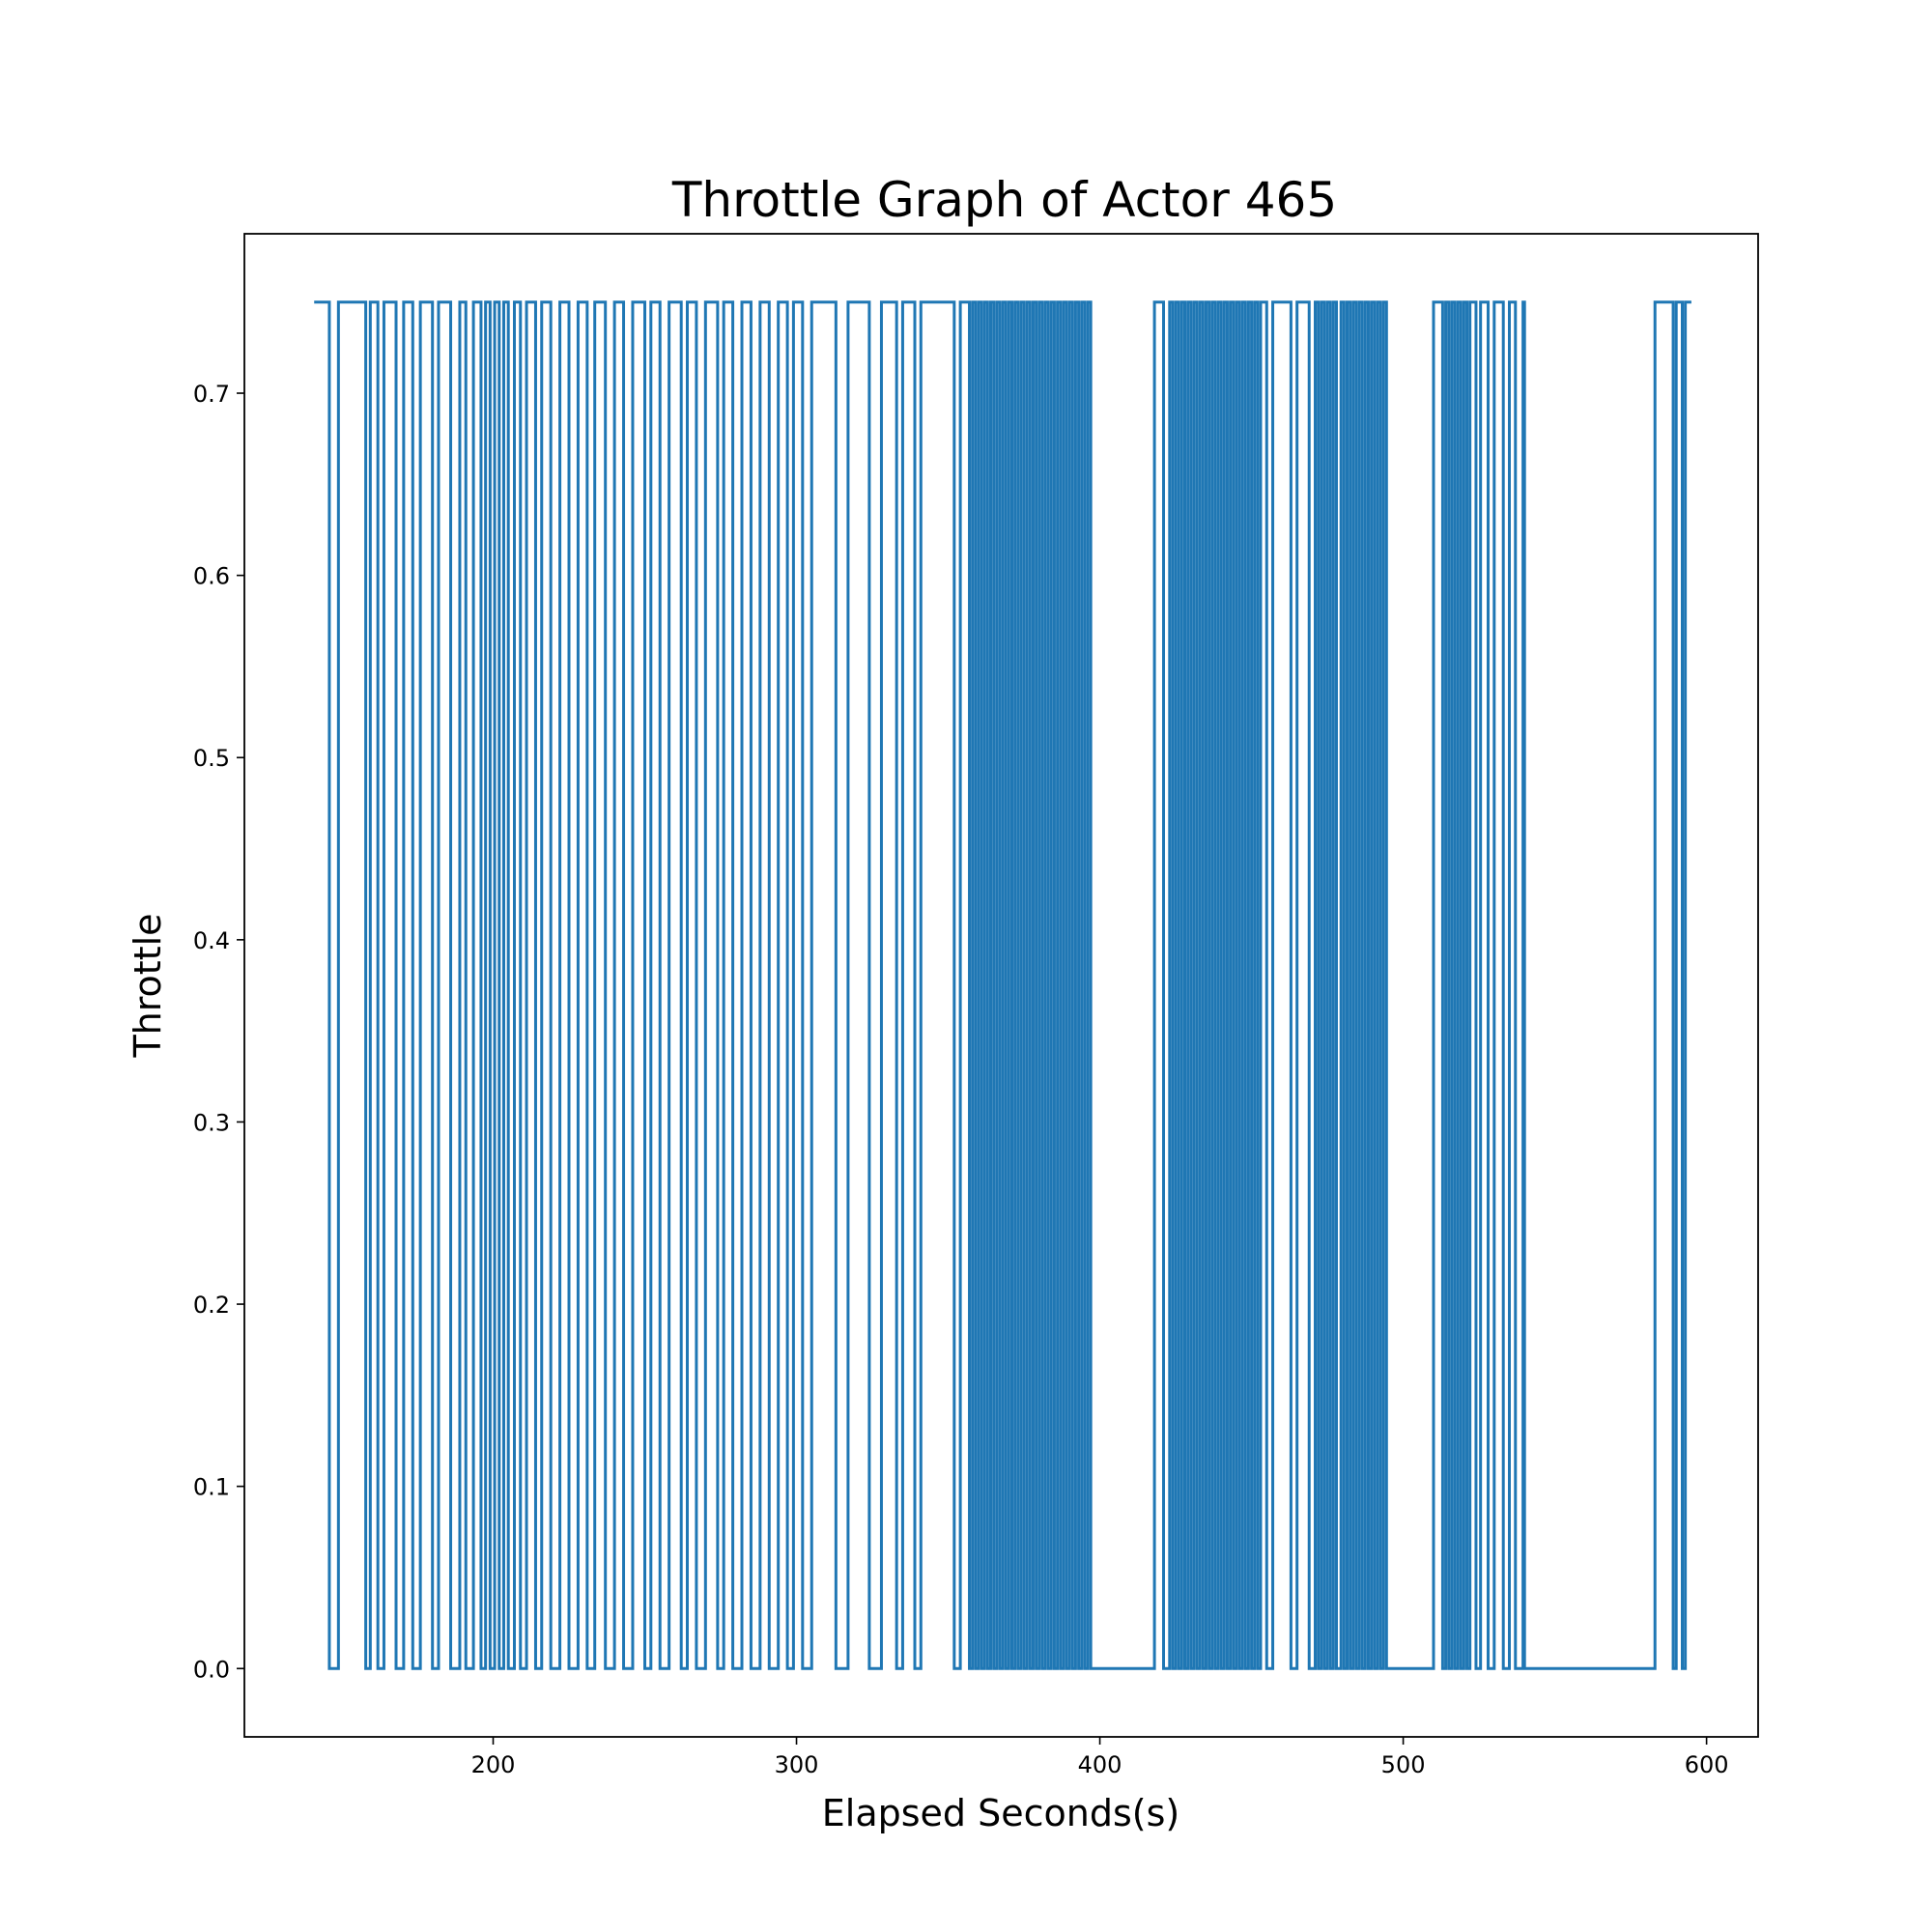 This screenshot has width=1932, height=1932. Describe the element at coordinates (211, 1669) in the screenshot. I see `y-tick-label: 0.0` at that location.